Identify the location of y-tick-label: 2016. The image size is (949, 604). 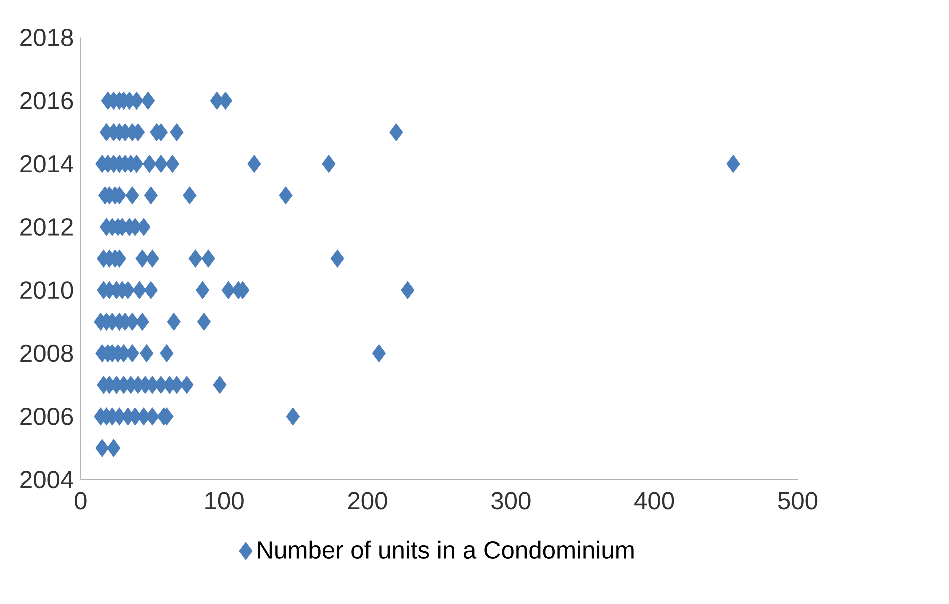
(47, 101).